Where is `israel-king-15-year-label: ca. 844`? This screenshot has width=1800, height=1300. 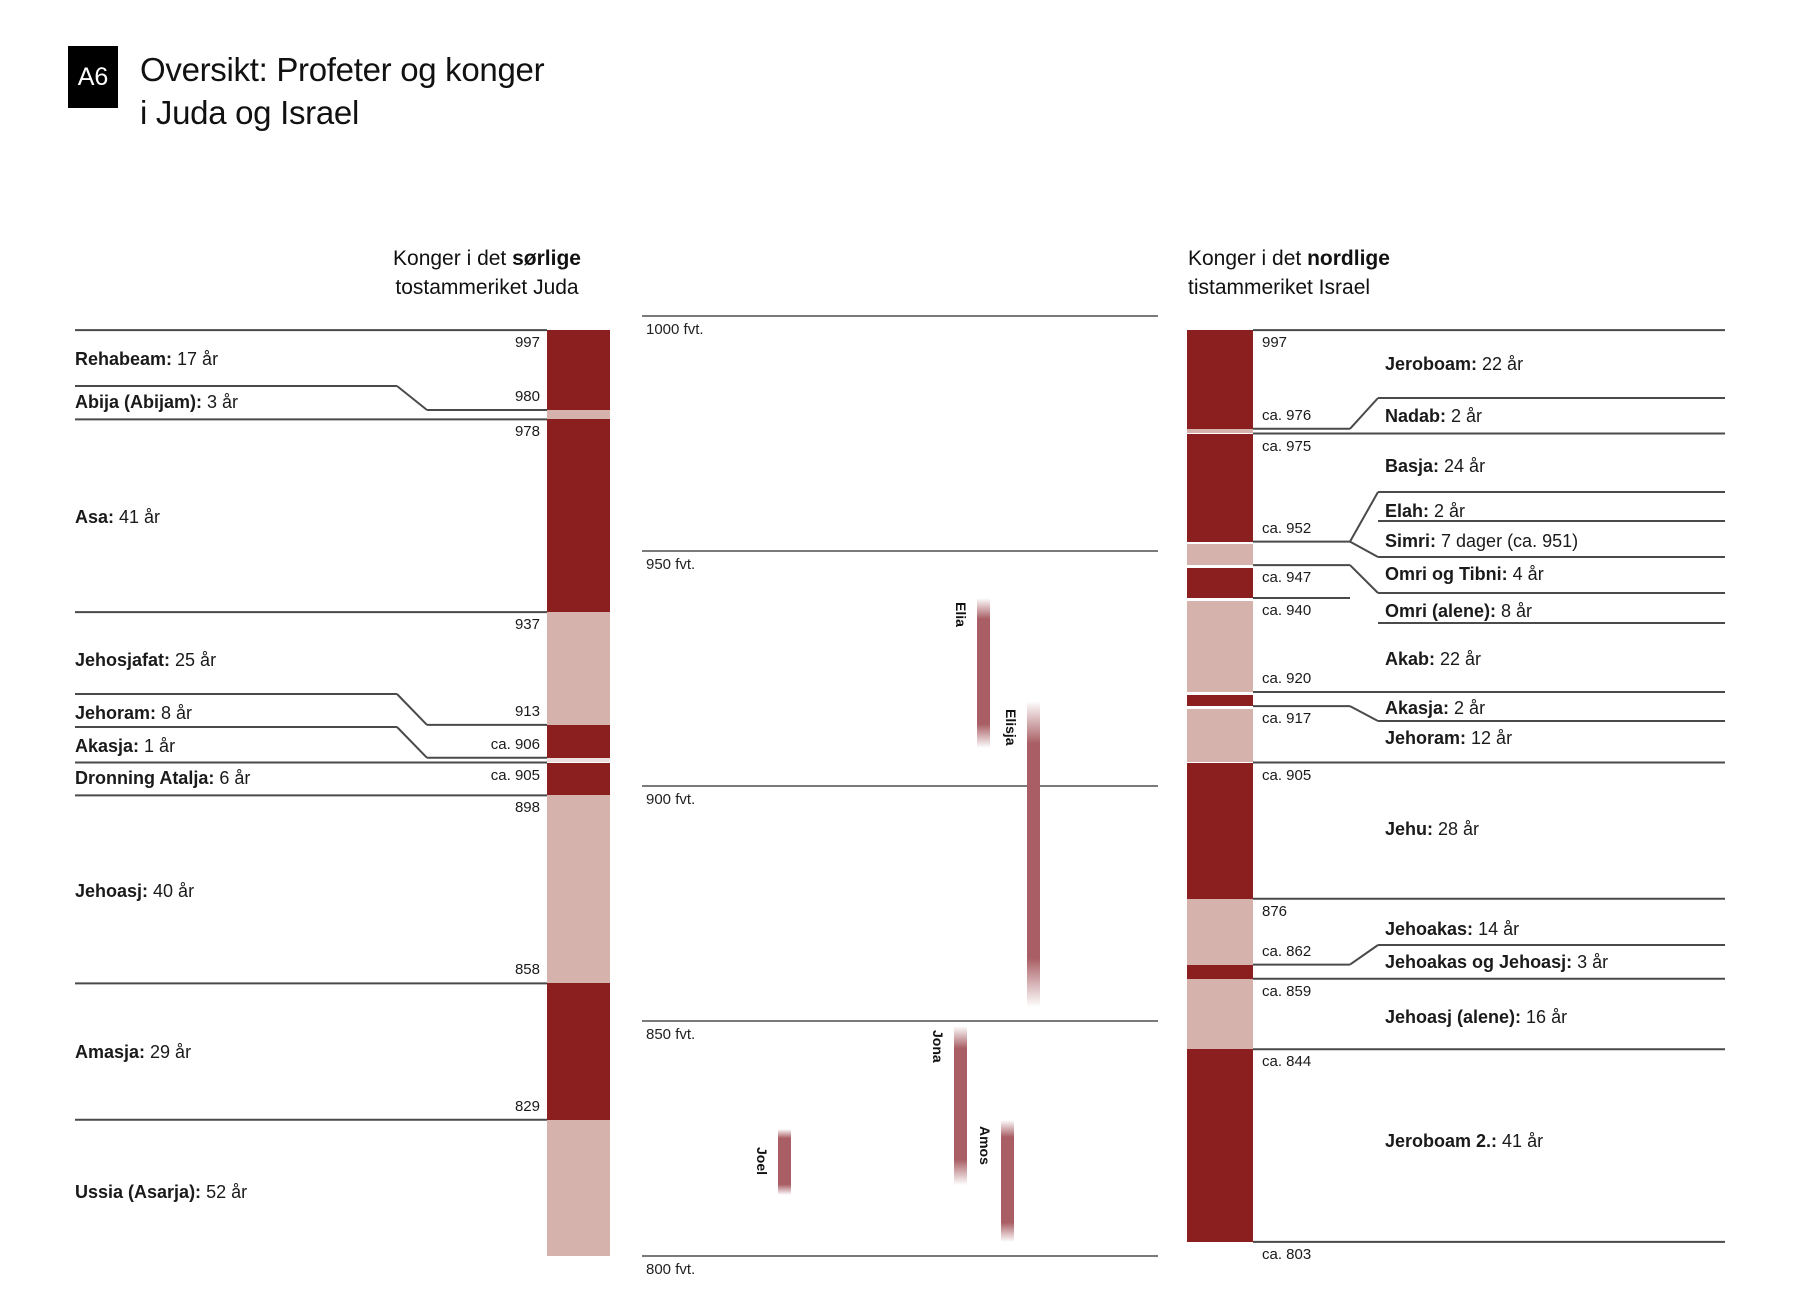
israel-king-15-year-label: ca. 844 is located at coordinates (1287, 1062).